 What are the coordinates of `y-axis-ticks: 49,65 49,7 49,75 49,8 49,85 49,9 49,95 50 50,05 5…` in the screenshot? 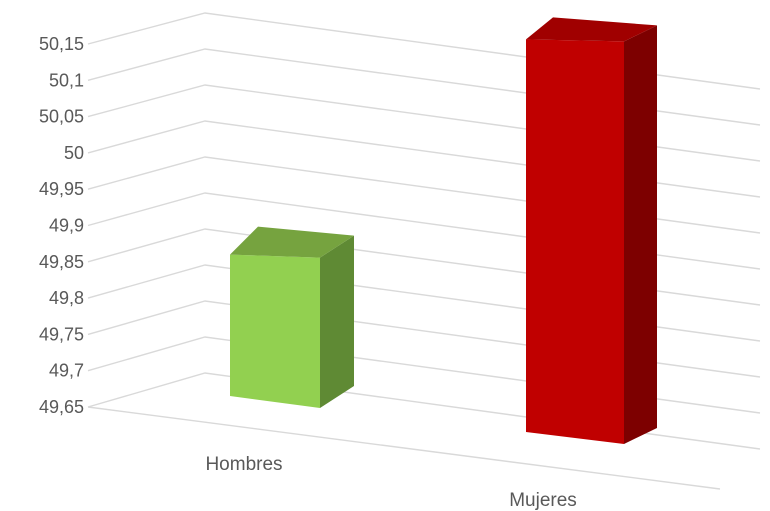 It's located at (61, 225).